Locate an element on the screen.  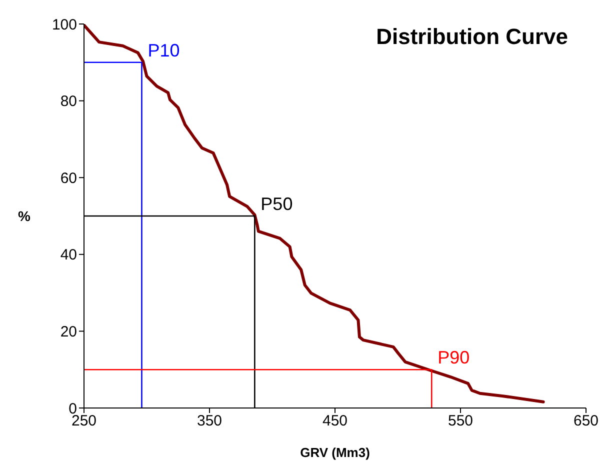
x-tick-label: 550 is located at coordinates (461, 421).